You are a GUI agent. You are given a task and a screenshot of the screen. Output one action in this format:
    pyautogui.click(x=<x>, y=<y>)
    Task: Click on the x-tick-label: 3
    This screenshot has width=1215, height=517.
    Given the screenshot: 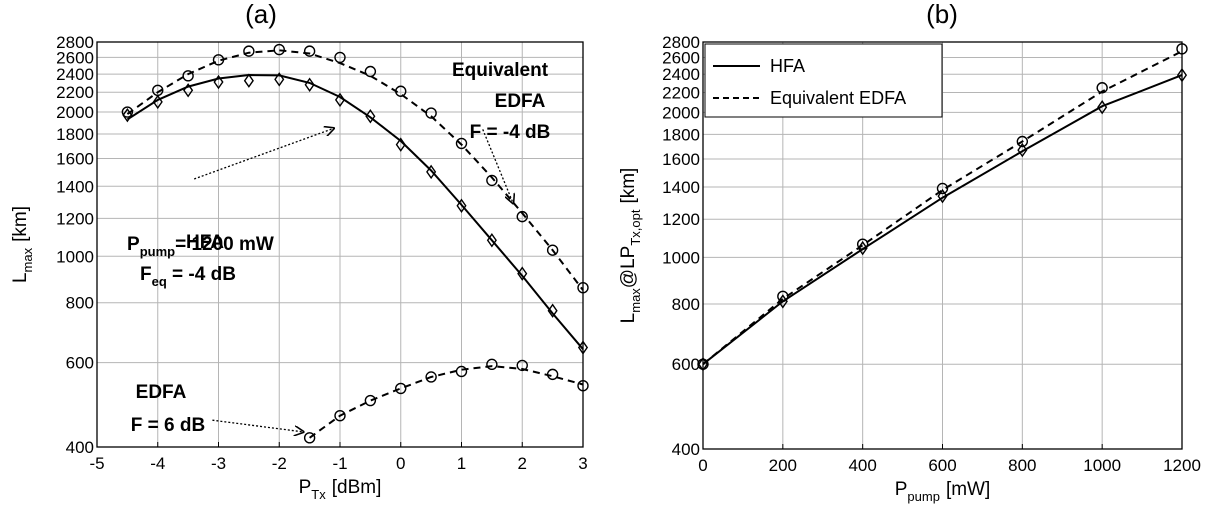 What is the action you would take?
    pyautogui.click(x=582, y=463)
    